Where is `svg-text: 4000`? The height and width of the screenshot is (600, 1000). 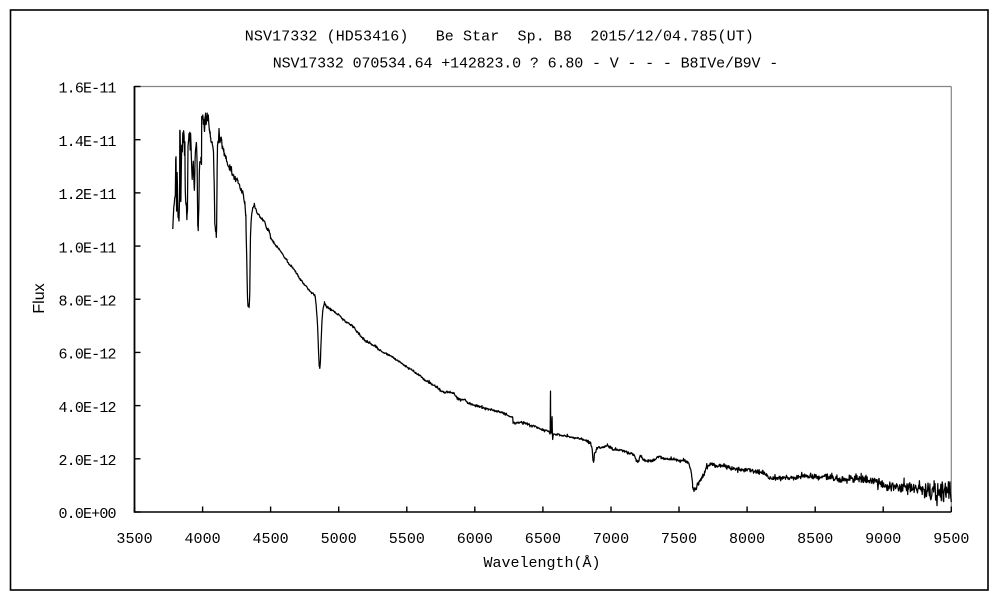
svg-text: 4000 is located at coordinates (203, 539).